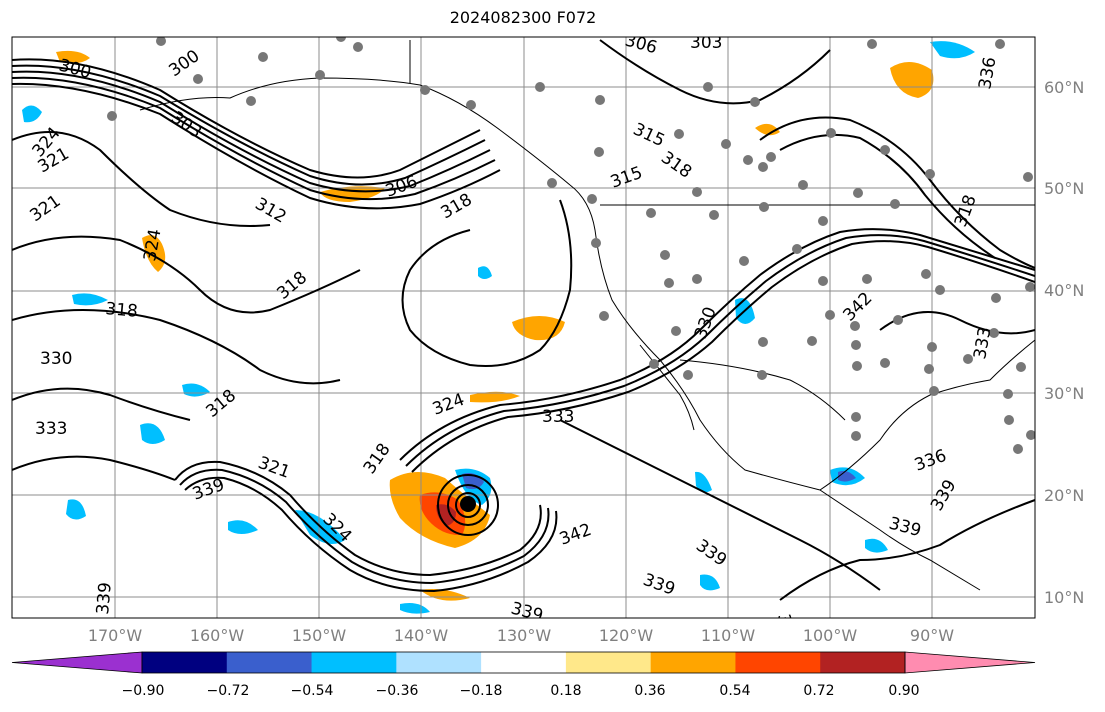 The image size is (1105, 712). Describe the element at coordinates (830, 635) in the screenshot. I see `lon-label: 100°W` at that location.